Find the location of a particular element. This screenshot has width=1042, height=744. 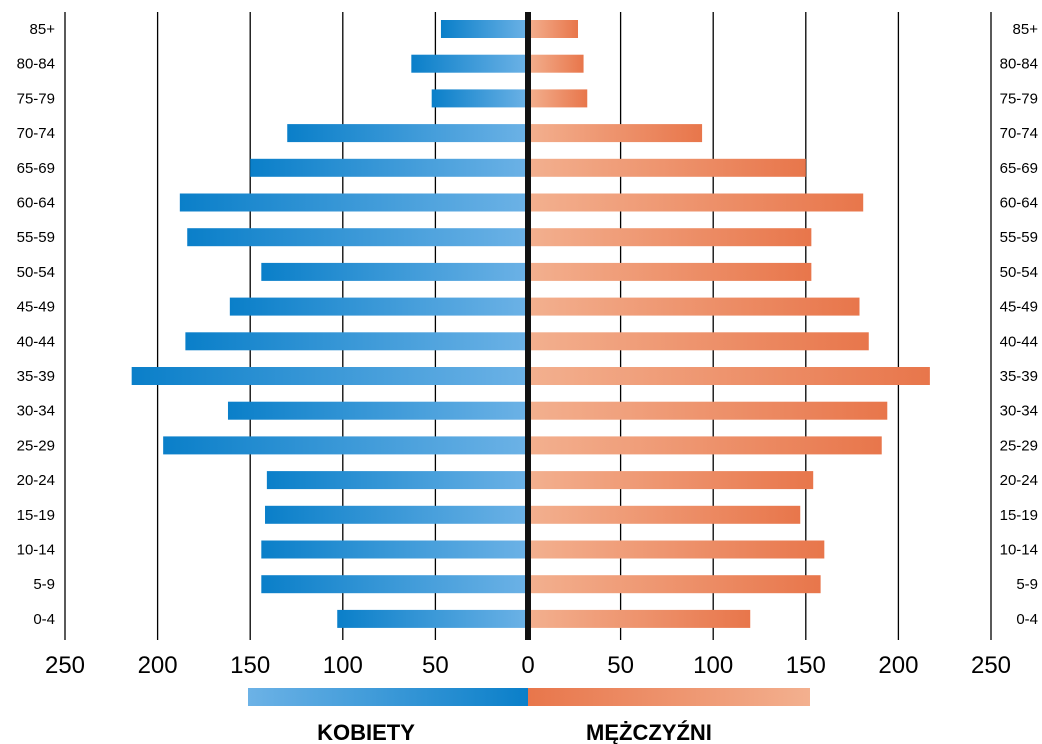

age-label-right: 35-39 is located at coordinates (1019, 376).